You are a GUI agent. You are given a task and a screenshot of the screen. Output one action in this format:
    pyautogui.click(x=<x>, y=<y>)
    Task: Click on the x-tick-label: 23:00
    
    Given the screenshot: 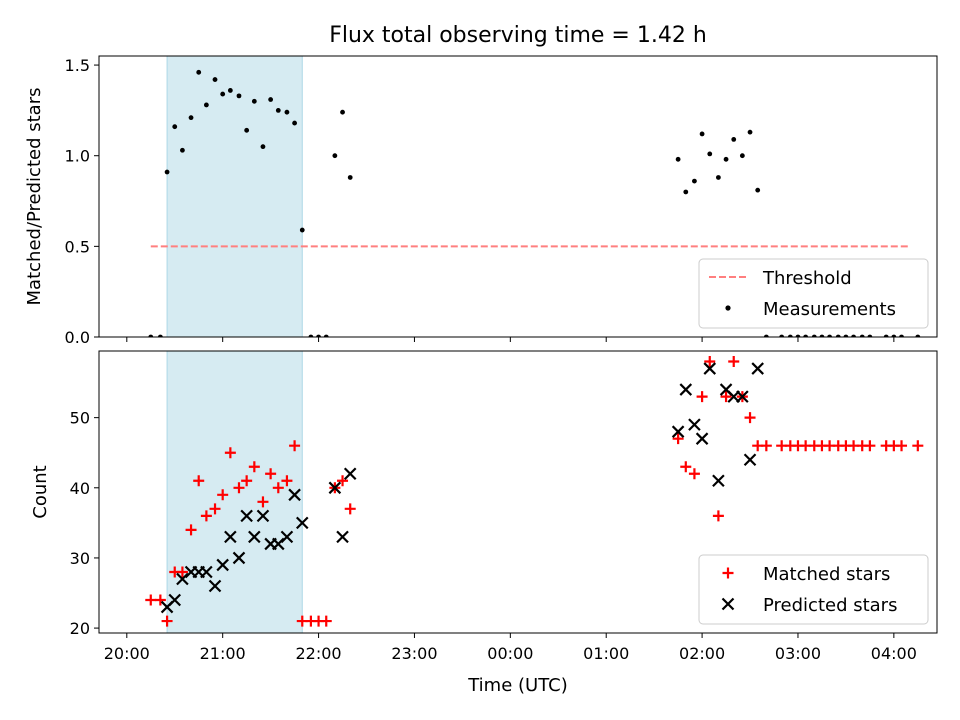 What is the action you would take?
    pyautogui.click(x=414, y=653)
    